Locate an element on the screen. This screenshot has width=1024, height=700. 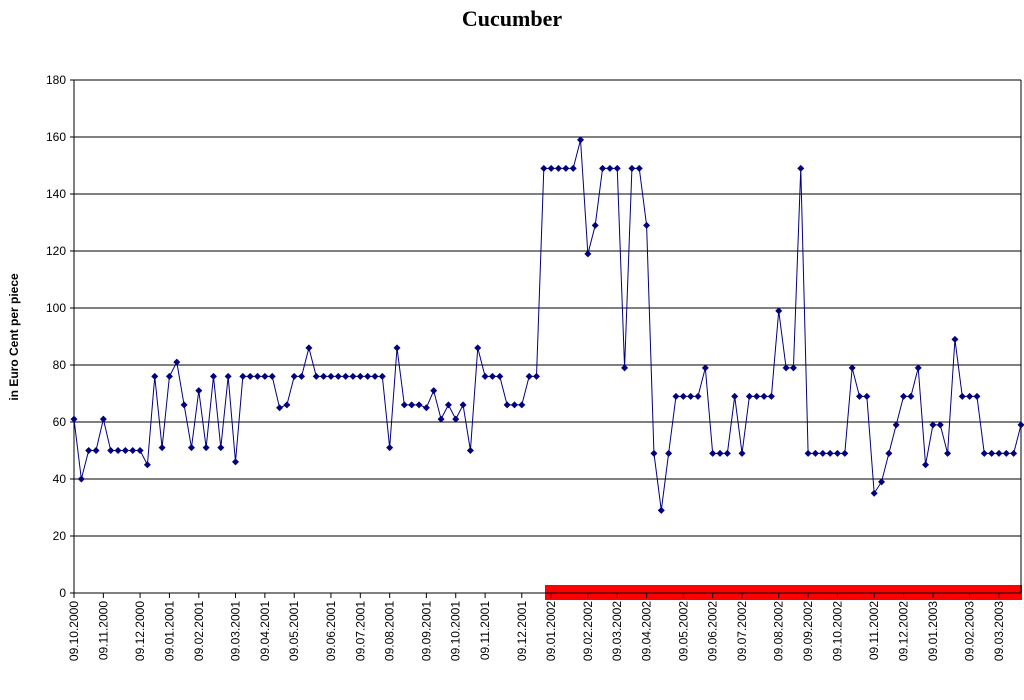
y-tick-label: 120 is located at coordinates (56, 251).